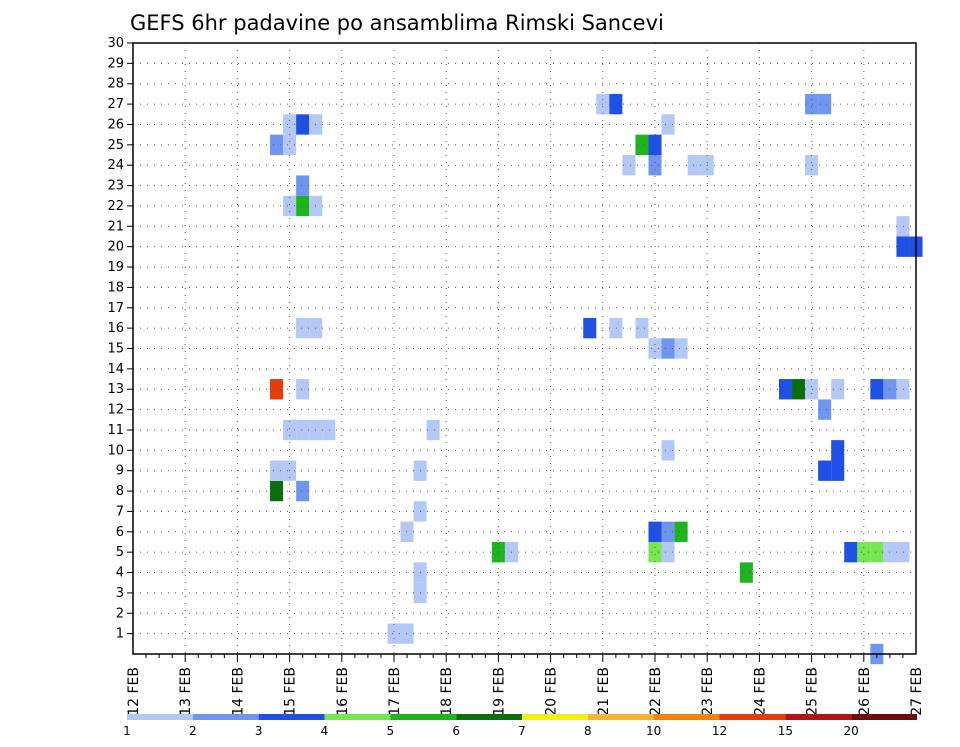  What do you see at coordinates (653, 731) in the screenshot?
I see `legend-label: 10` at bounding box center [653, 731].